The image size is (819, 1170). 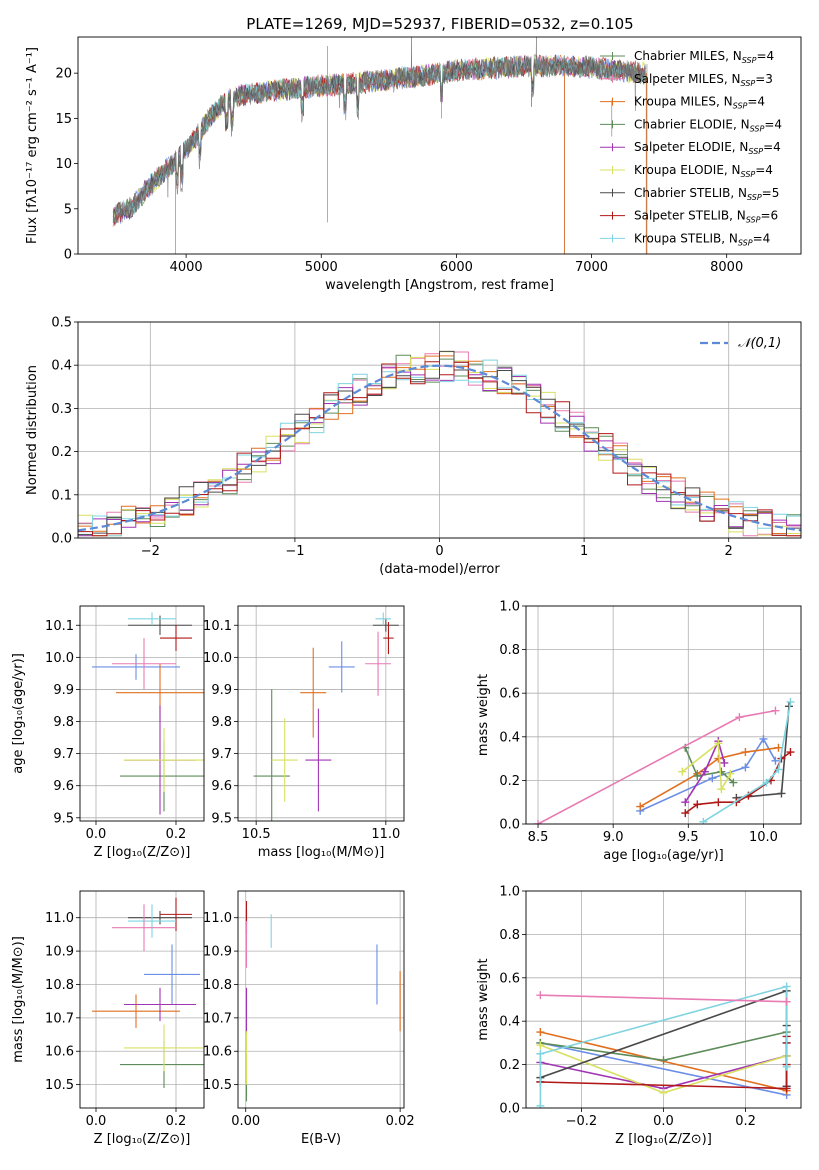 What do you see at coordinates (32, 145) in the screenshot?
I see `y-axis-label: Flux [fλ10⁻¹⁷ erg cm⁻² s⁻¹ A⁻¹]` at bounding box center [32, 145].